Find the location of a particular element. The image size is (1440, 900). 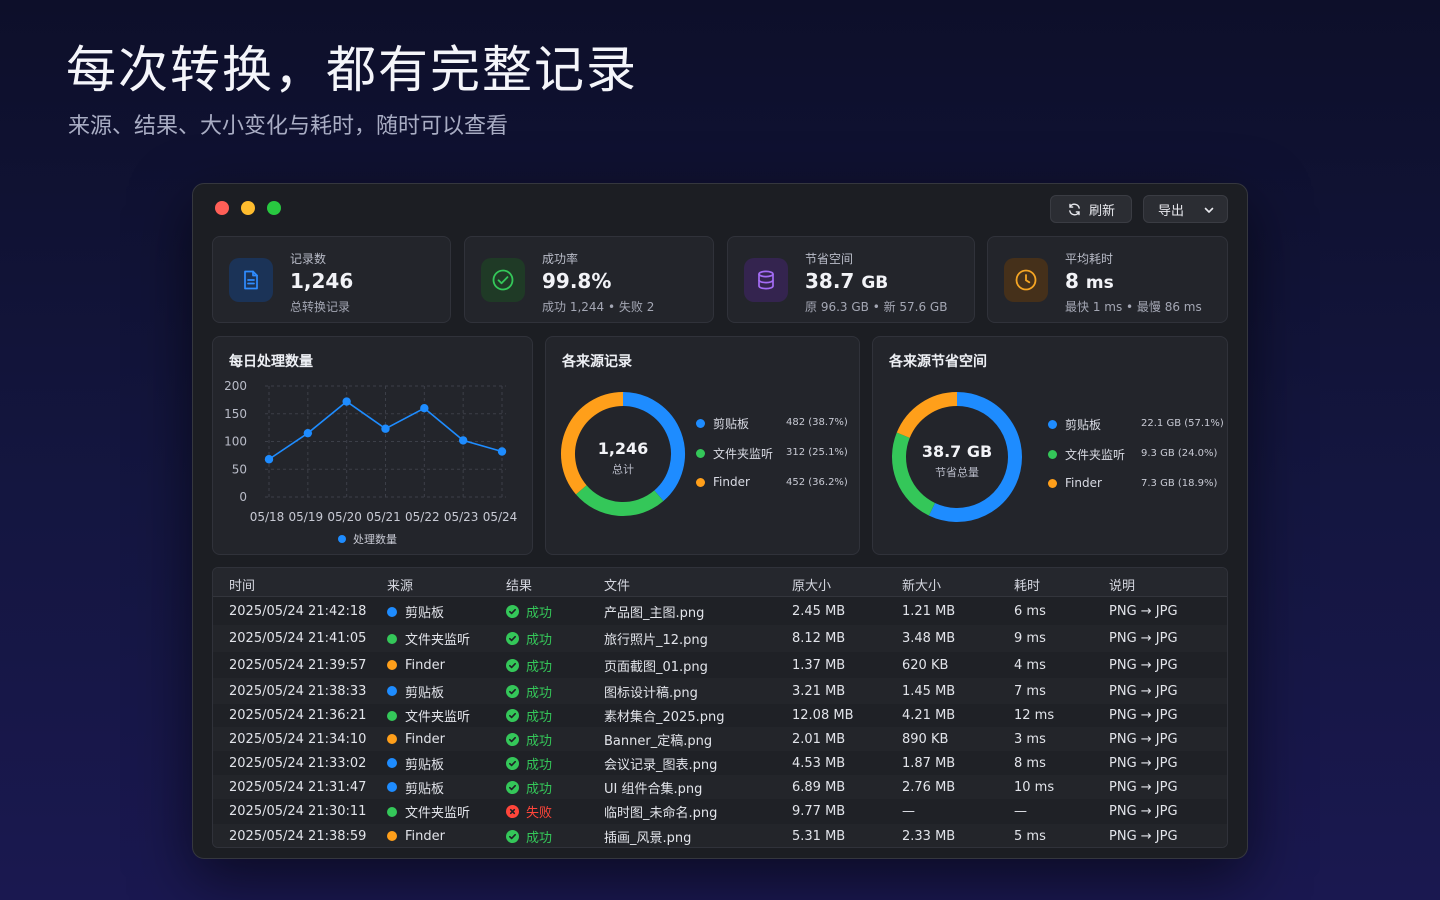

legend-dot is located at coordinates (1052, 483).